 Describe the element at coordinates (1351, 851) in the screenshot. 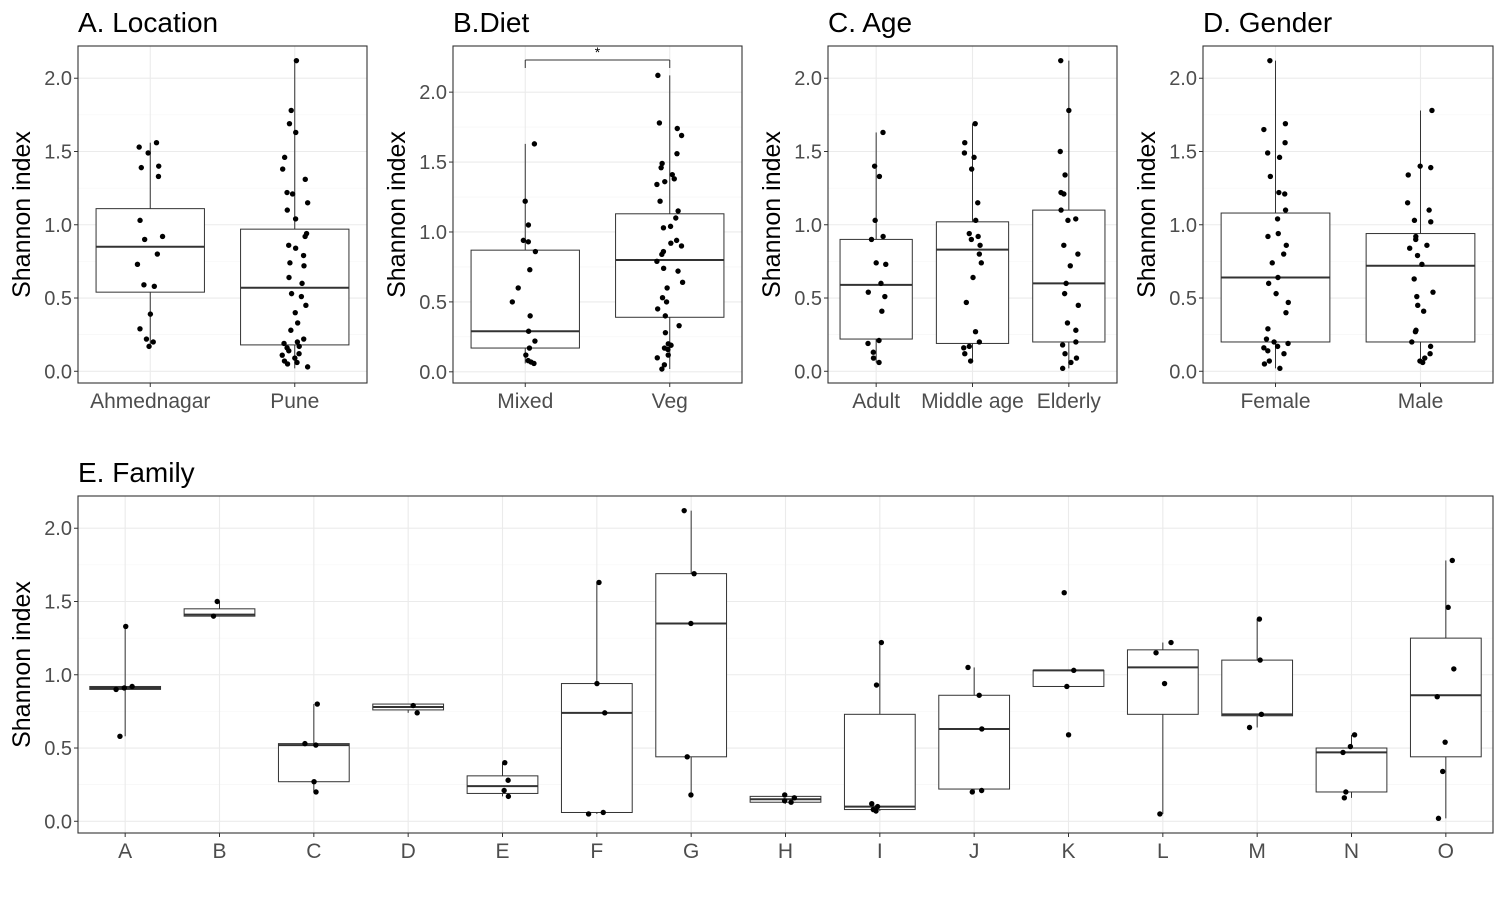

I see `x-tick-label: N` at that location.